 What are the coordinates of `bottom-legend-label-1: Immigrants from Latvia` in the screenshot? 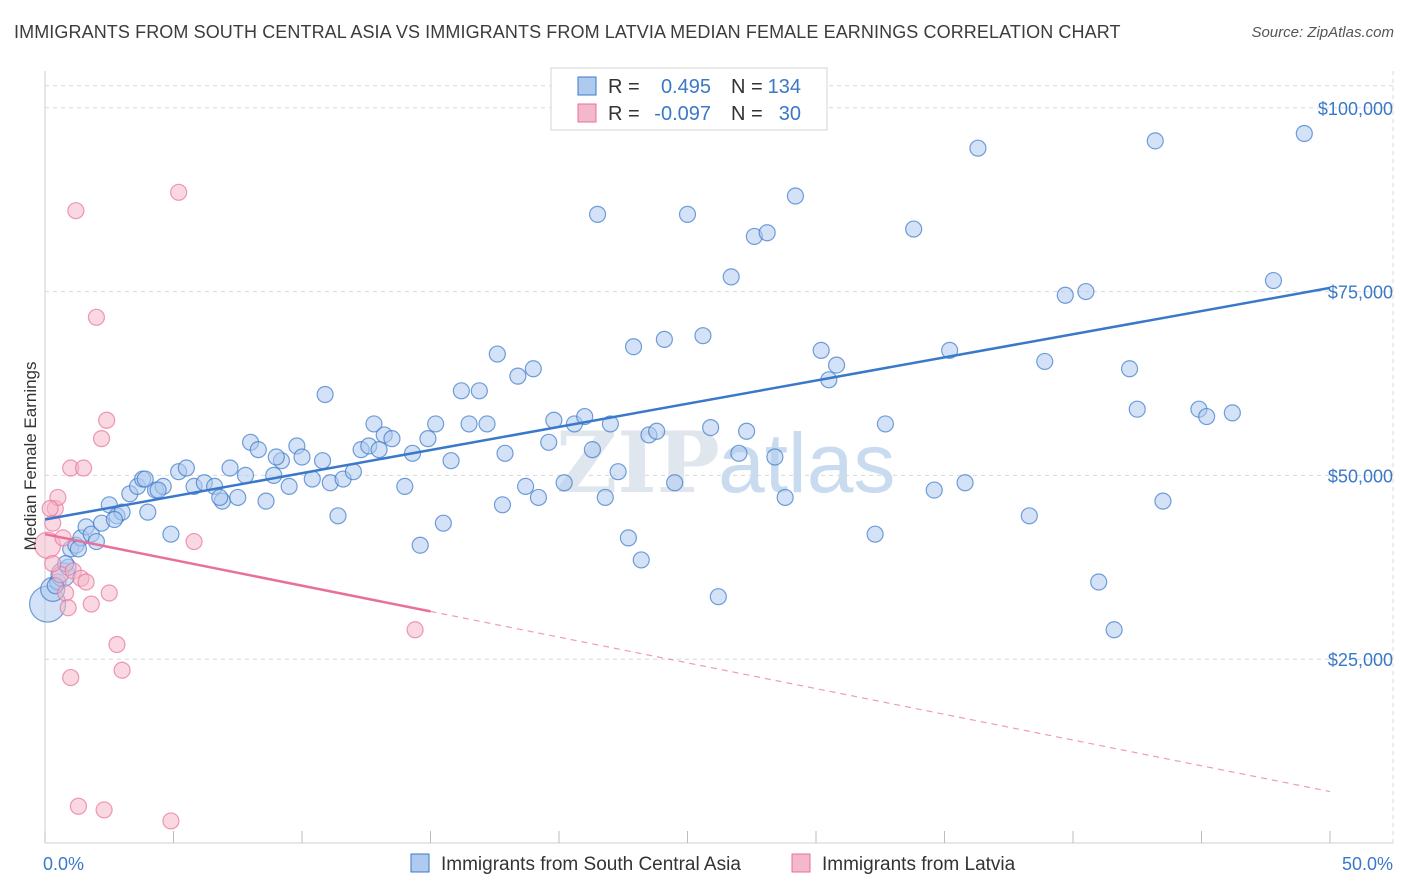 It's located at (919, 864).